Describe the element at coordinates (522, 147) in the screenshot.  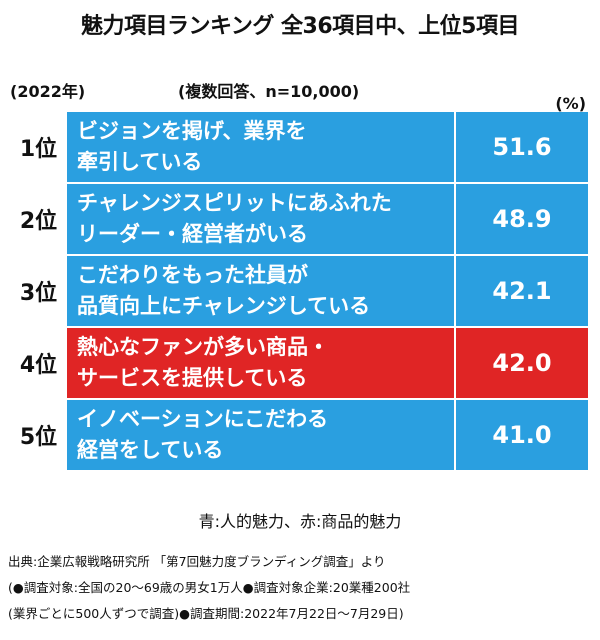
I see `item-value: 51.6` at that location.